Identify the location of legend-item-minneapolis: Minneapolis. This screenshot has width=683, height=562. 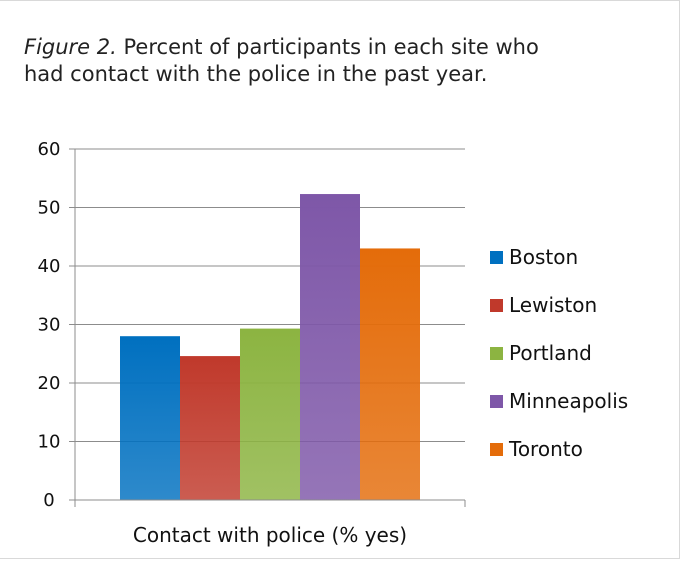
(559, 401).